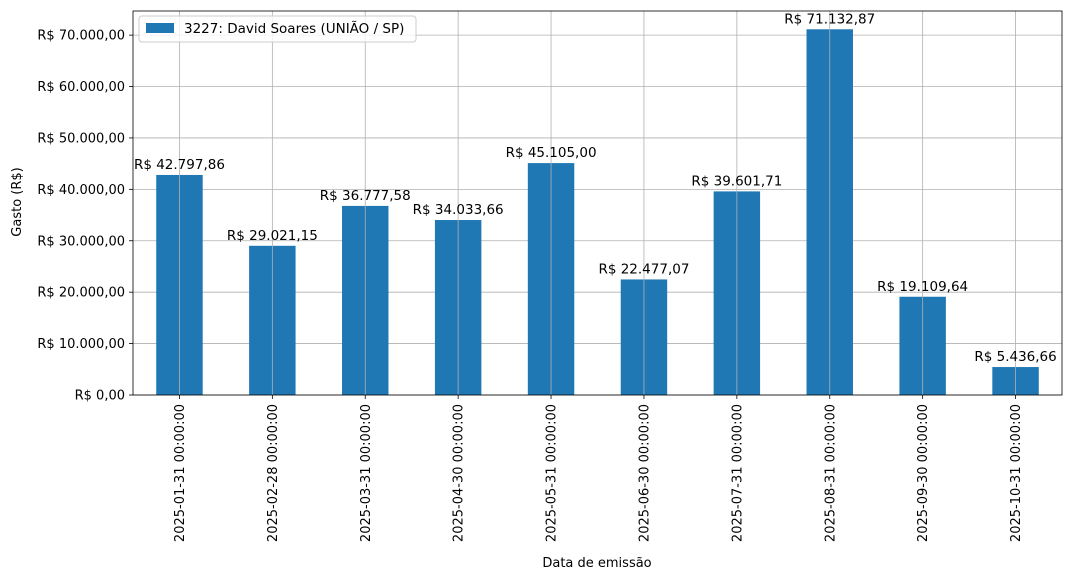 The image size is (1072, 580). What do you see at coordinates (365, 196) in the screenshot?
I see `bar-value-label: R$ 36.777,58` at bounding box center [365, 196].